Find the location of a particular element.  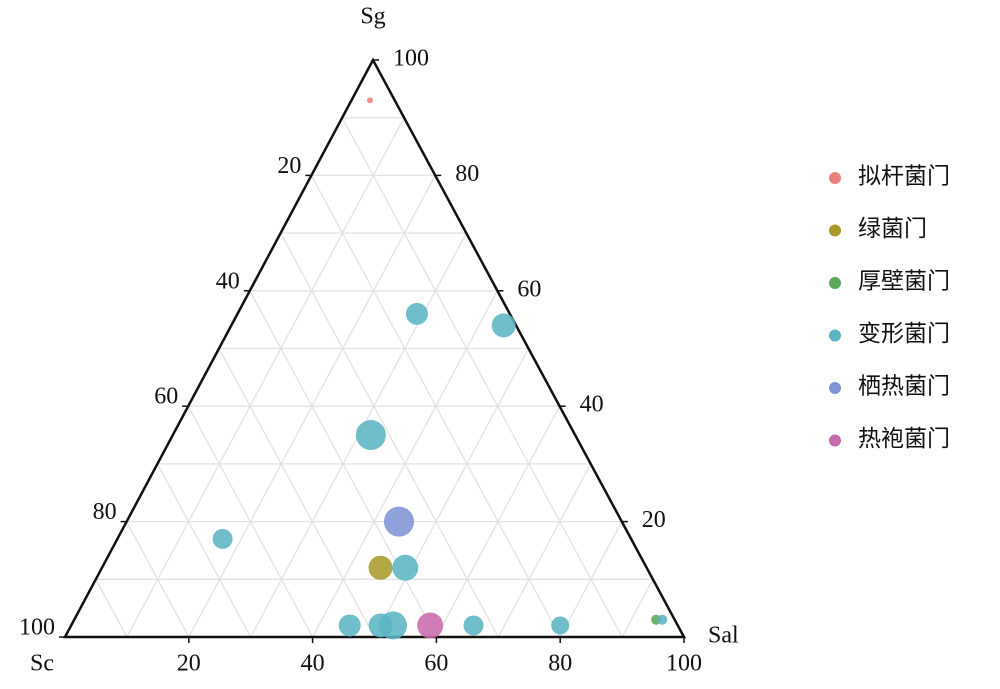

legend-label: 绿菌门 is located at coordinates (892, 228).